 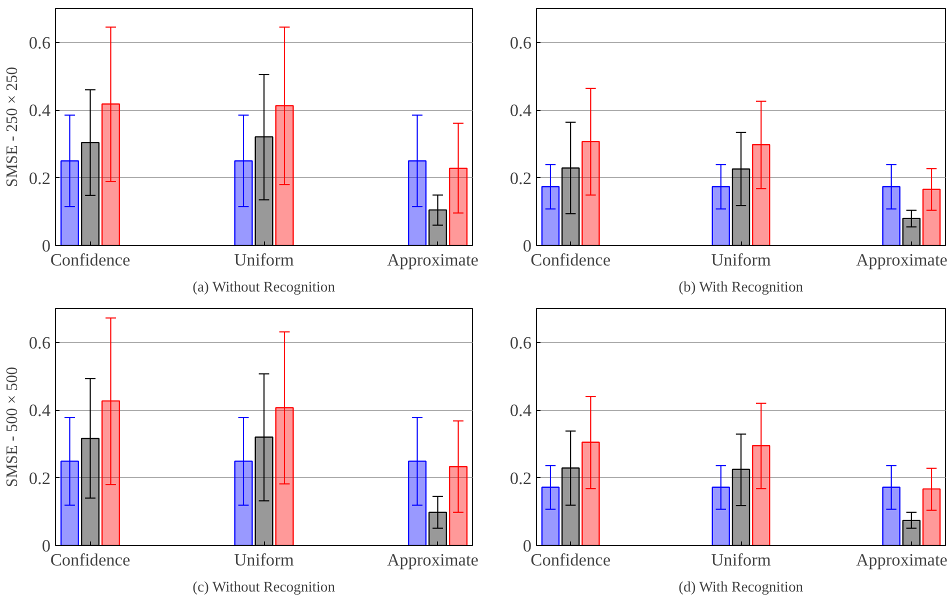 What do you see at coordinates (12, 127) in the screenshot?
I see `y-axis-title: SMSE - 250 × 250` at bounding box center [12, 127].